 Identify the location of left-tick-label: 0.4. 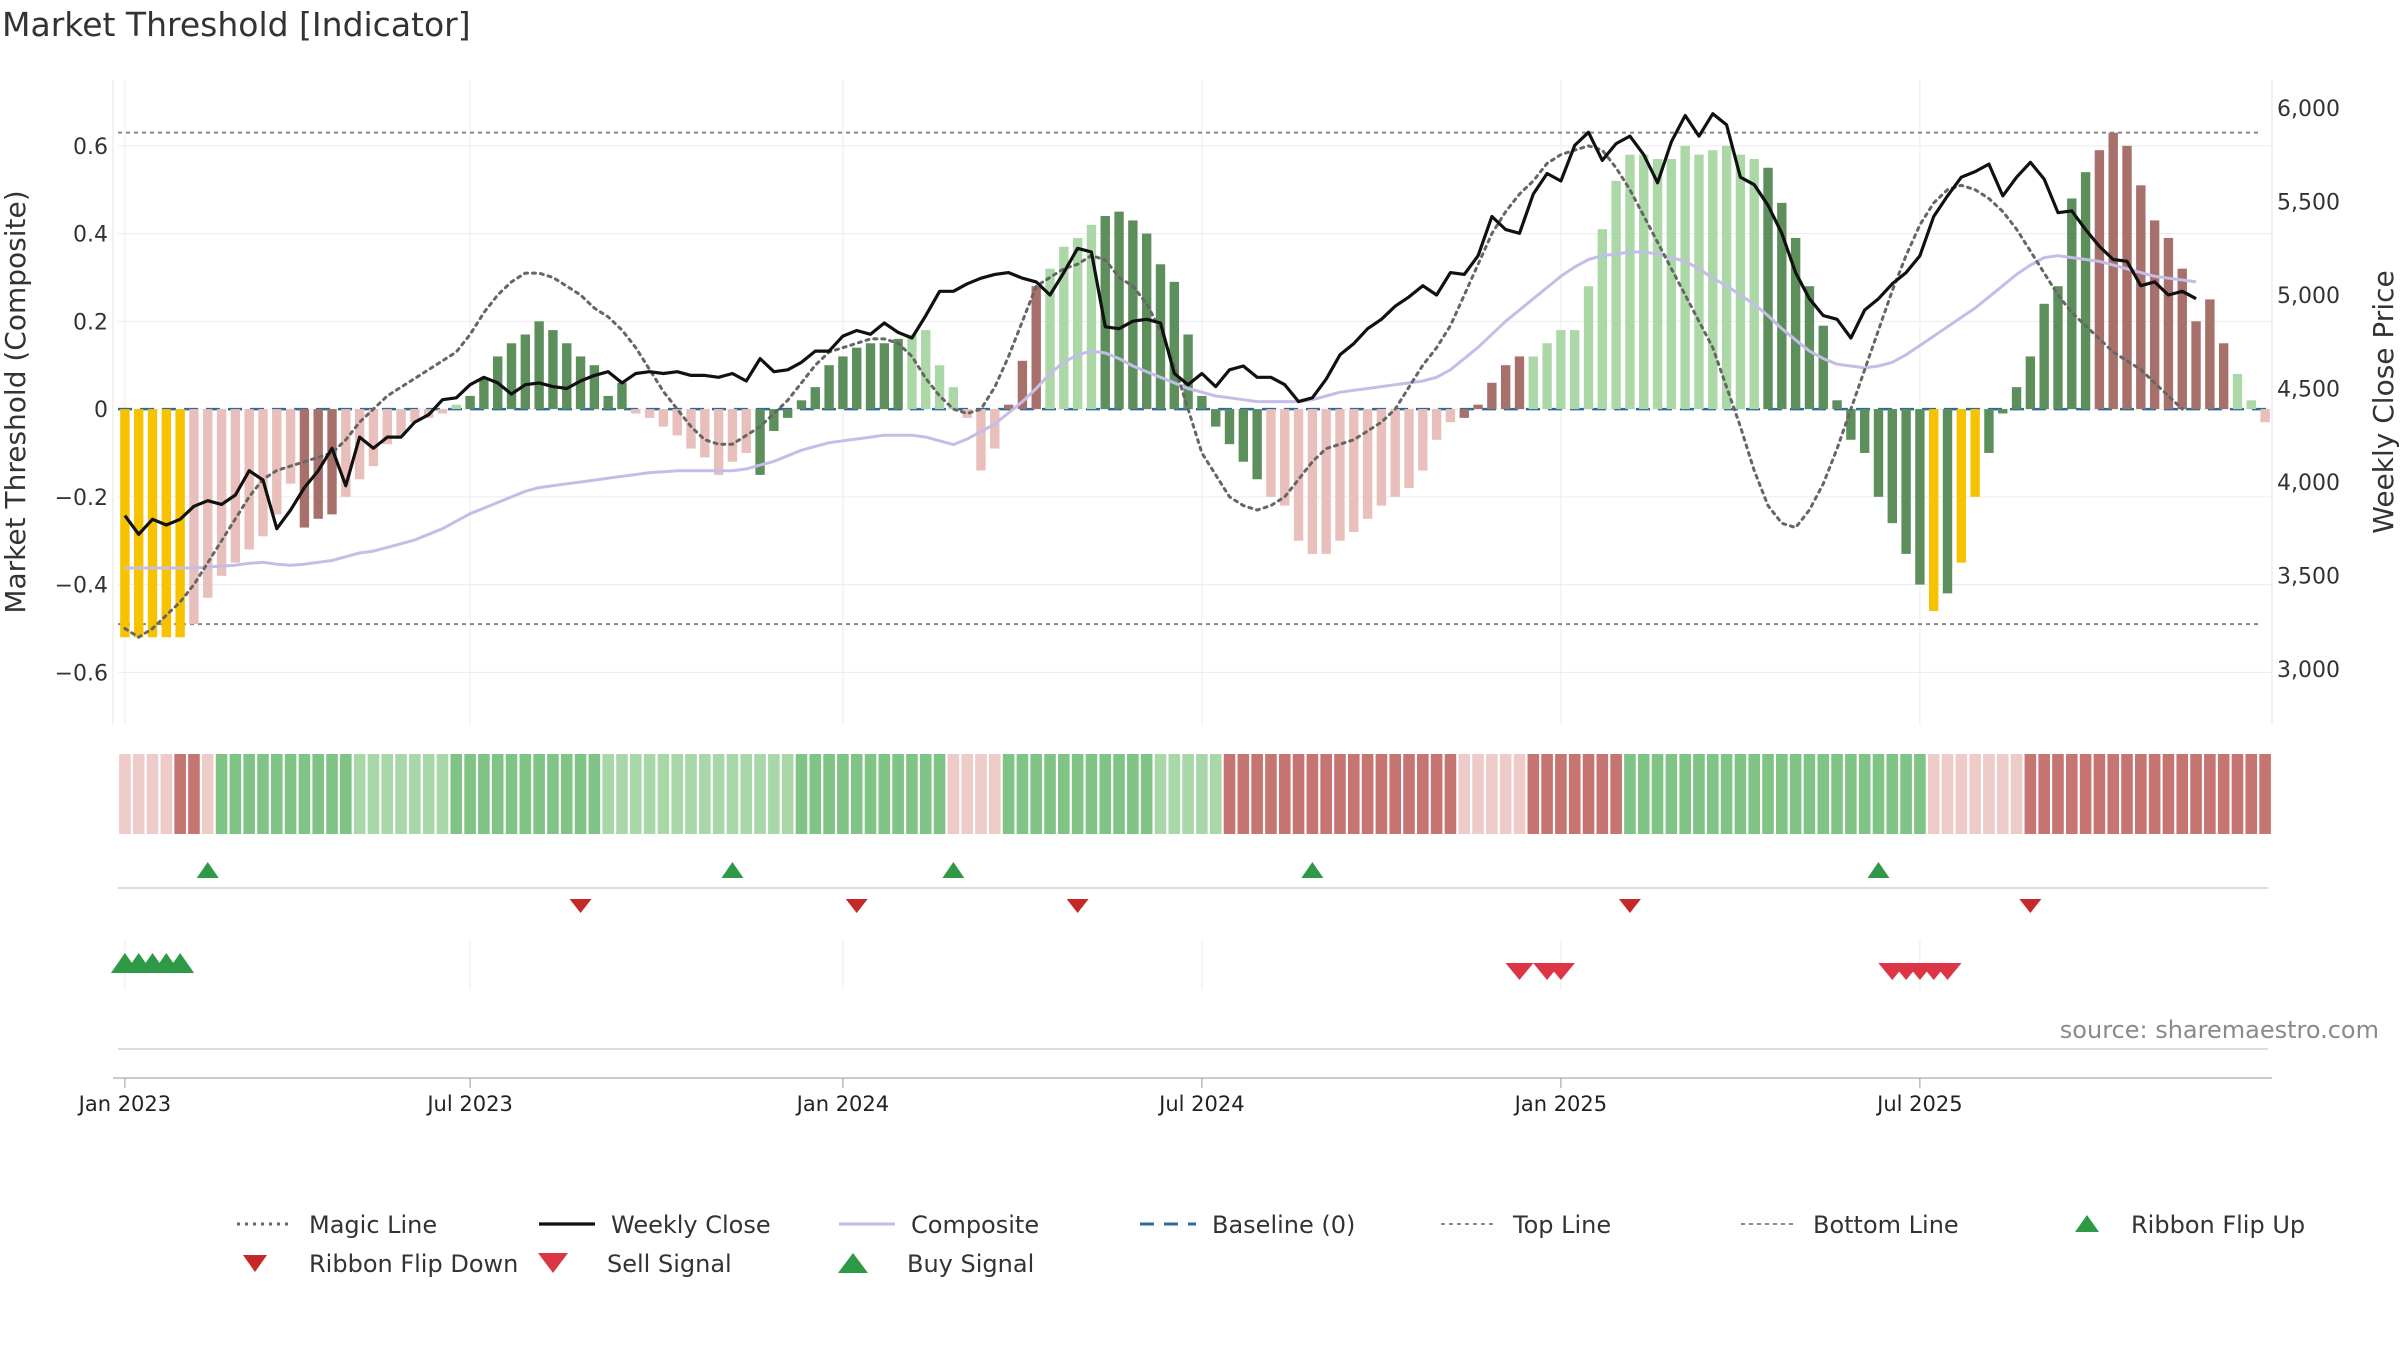
(90, 235).